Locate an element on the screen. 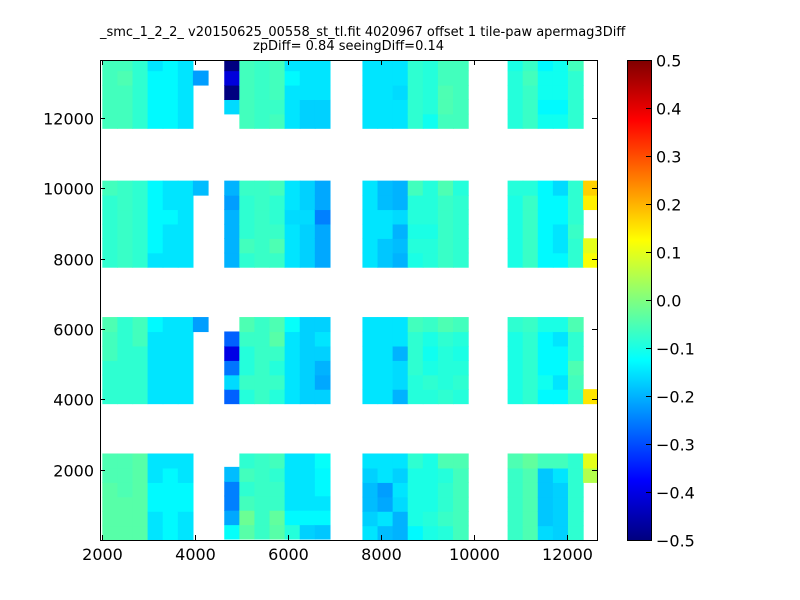 The image size is (800, 600). chart-subtitle: zpDiff= 0.84 seeingDiff=0.14 is located at coordinates (348, 46).